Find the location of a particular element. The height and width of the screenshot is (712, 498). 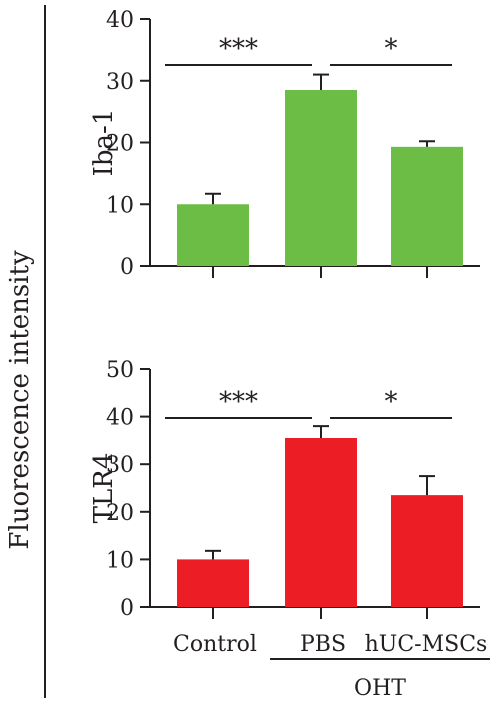

oht-label: OHT is located at coordinates (380, 688).